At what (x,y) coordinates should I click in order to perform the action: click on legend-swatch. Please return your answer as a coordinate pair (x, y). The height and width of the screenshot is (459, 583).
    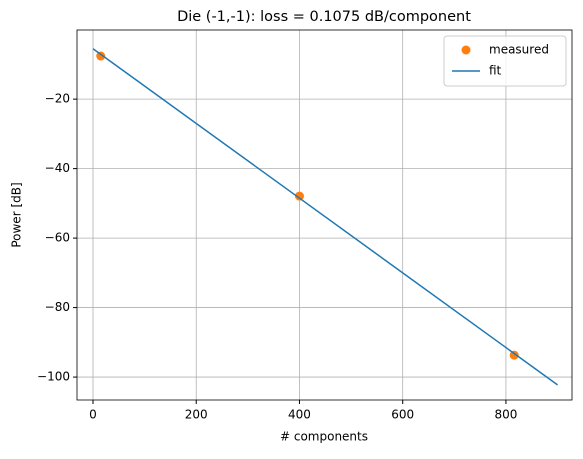
    Looking at the image, I should click on (466, 50).